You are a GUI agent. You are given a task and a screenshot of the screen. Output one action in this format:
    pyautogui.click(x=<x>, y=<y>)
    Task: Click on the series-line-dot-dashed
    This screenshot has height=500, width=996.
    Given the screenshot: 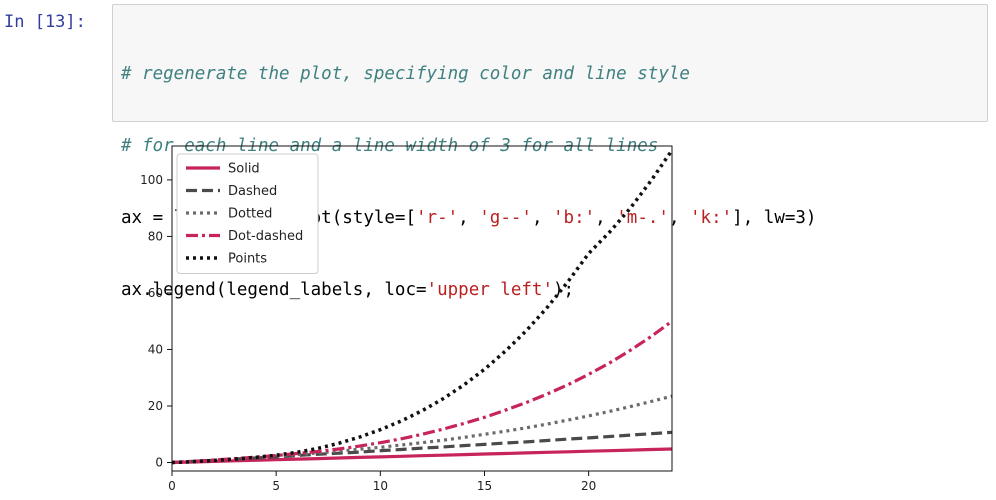 What is the action you would take?
    pyautogui.click(x=422, y=392)
    